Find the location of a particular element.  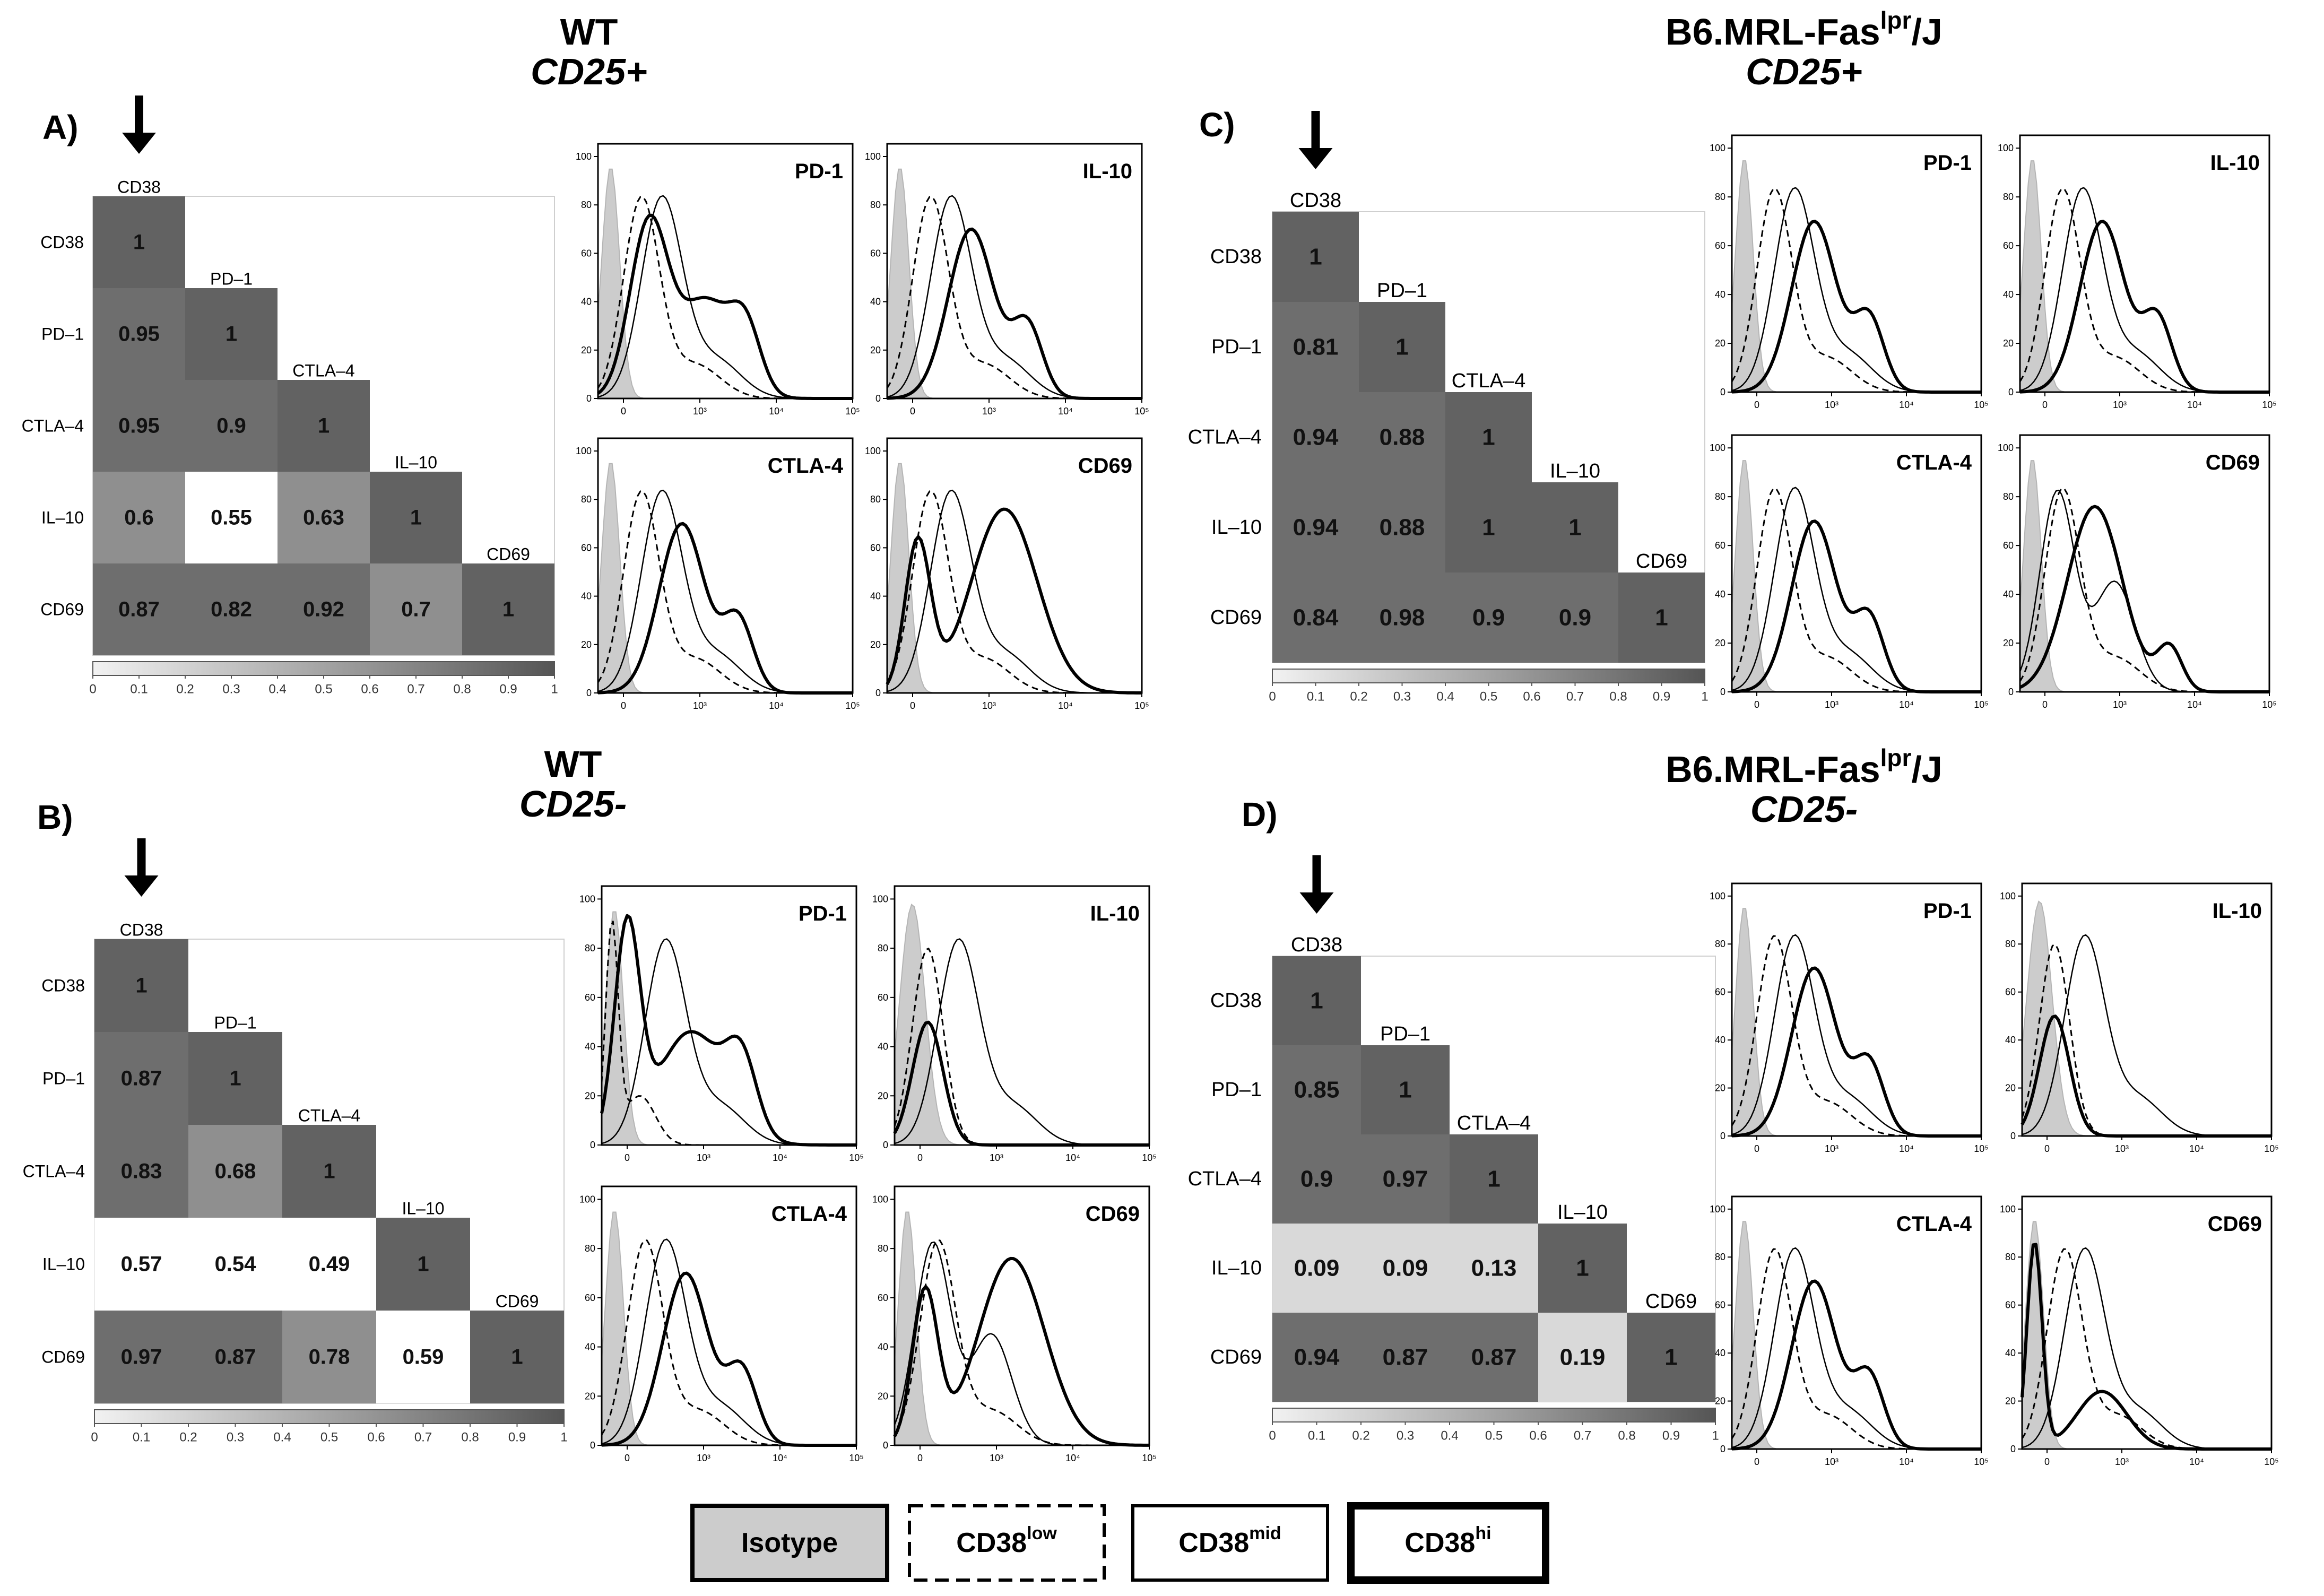

cell-value: 0.82 is located at coordinates (231, 609).